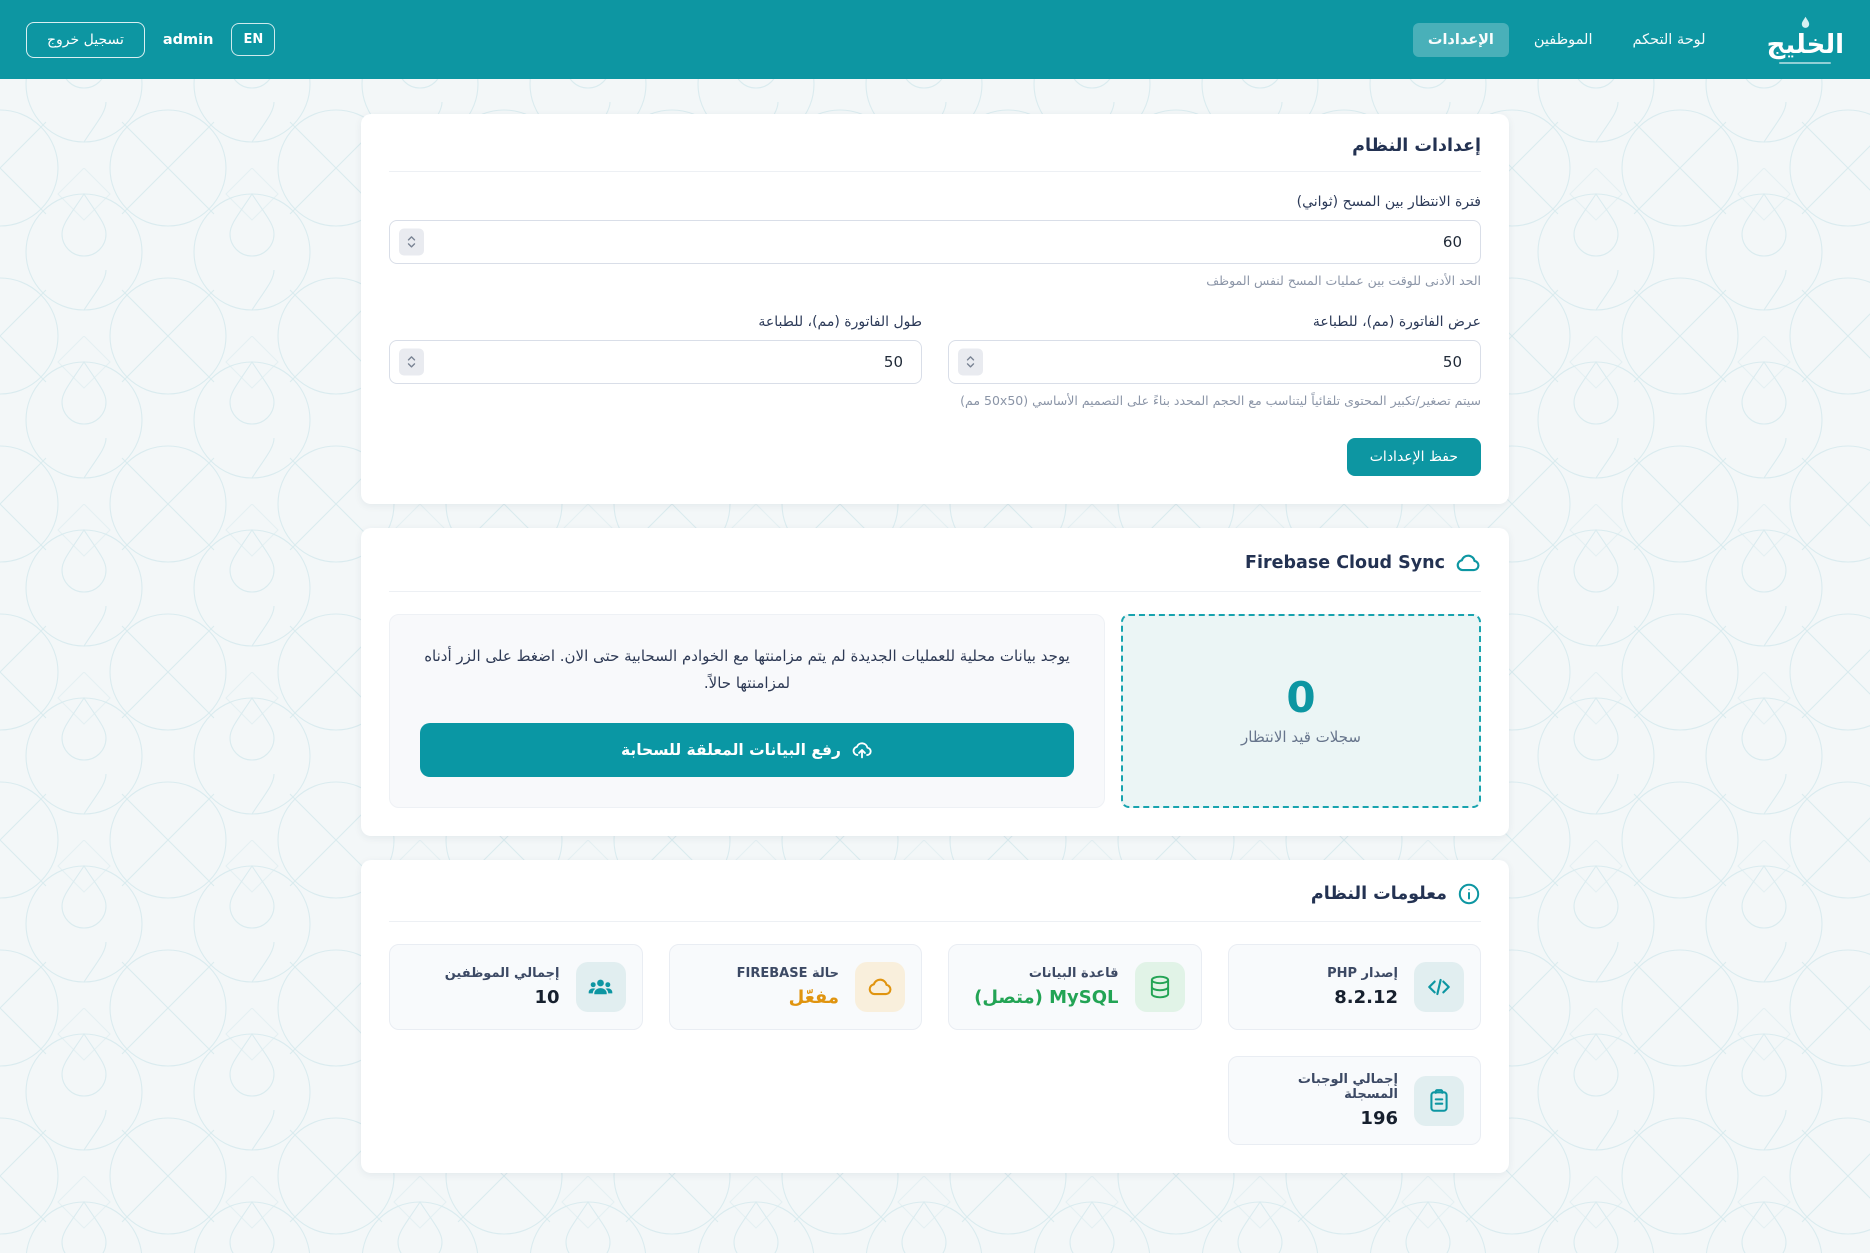 Image resolution: width=1870 pixels, height=1253 pixels. What do you see at coordinates (1347, 1087) in the screenshot?
I see `stat-label: إجمالي الوجبات المسجلة` at bounding box center [1347, 1087].